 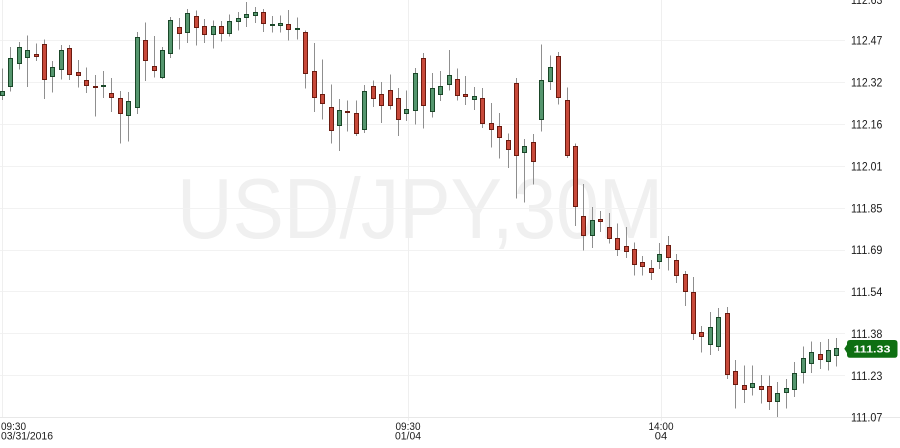 What do you see at coordinates (867, 250) in the screenshot?
I see `svg-text: 111.69` at bounding box center [867, 250].